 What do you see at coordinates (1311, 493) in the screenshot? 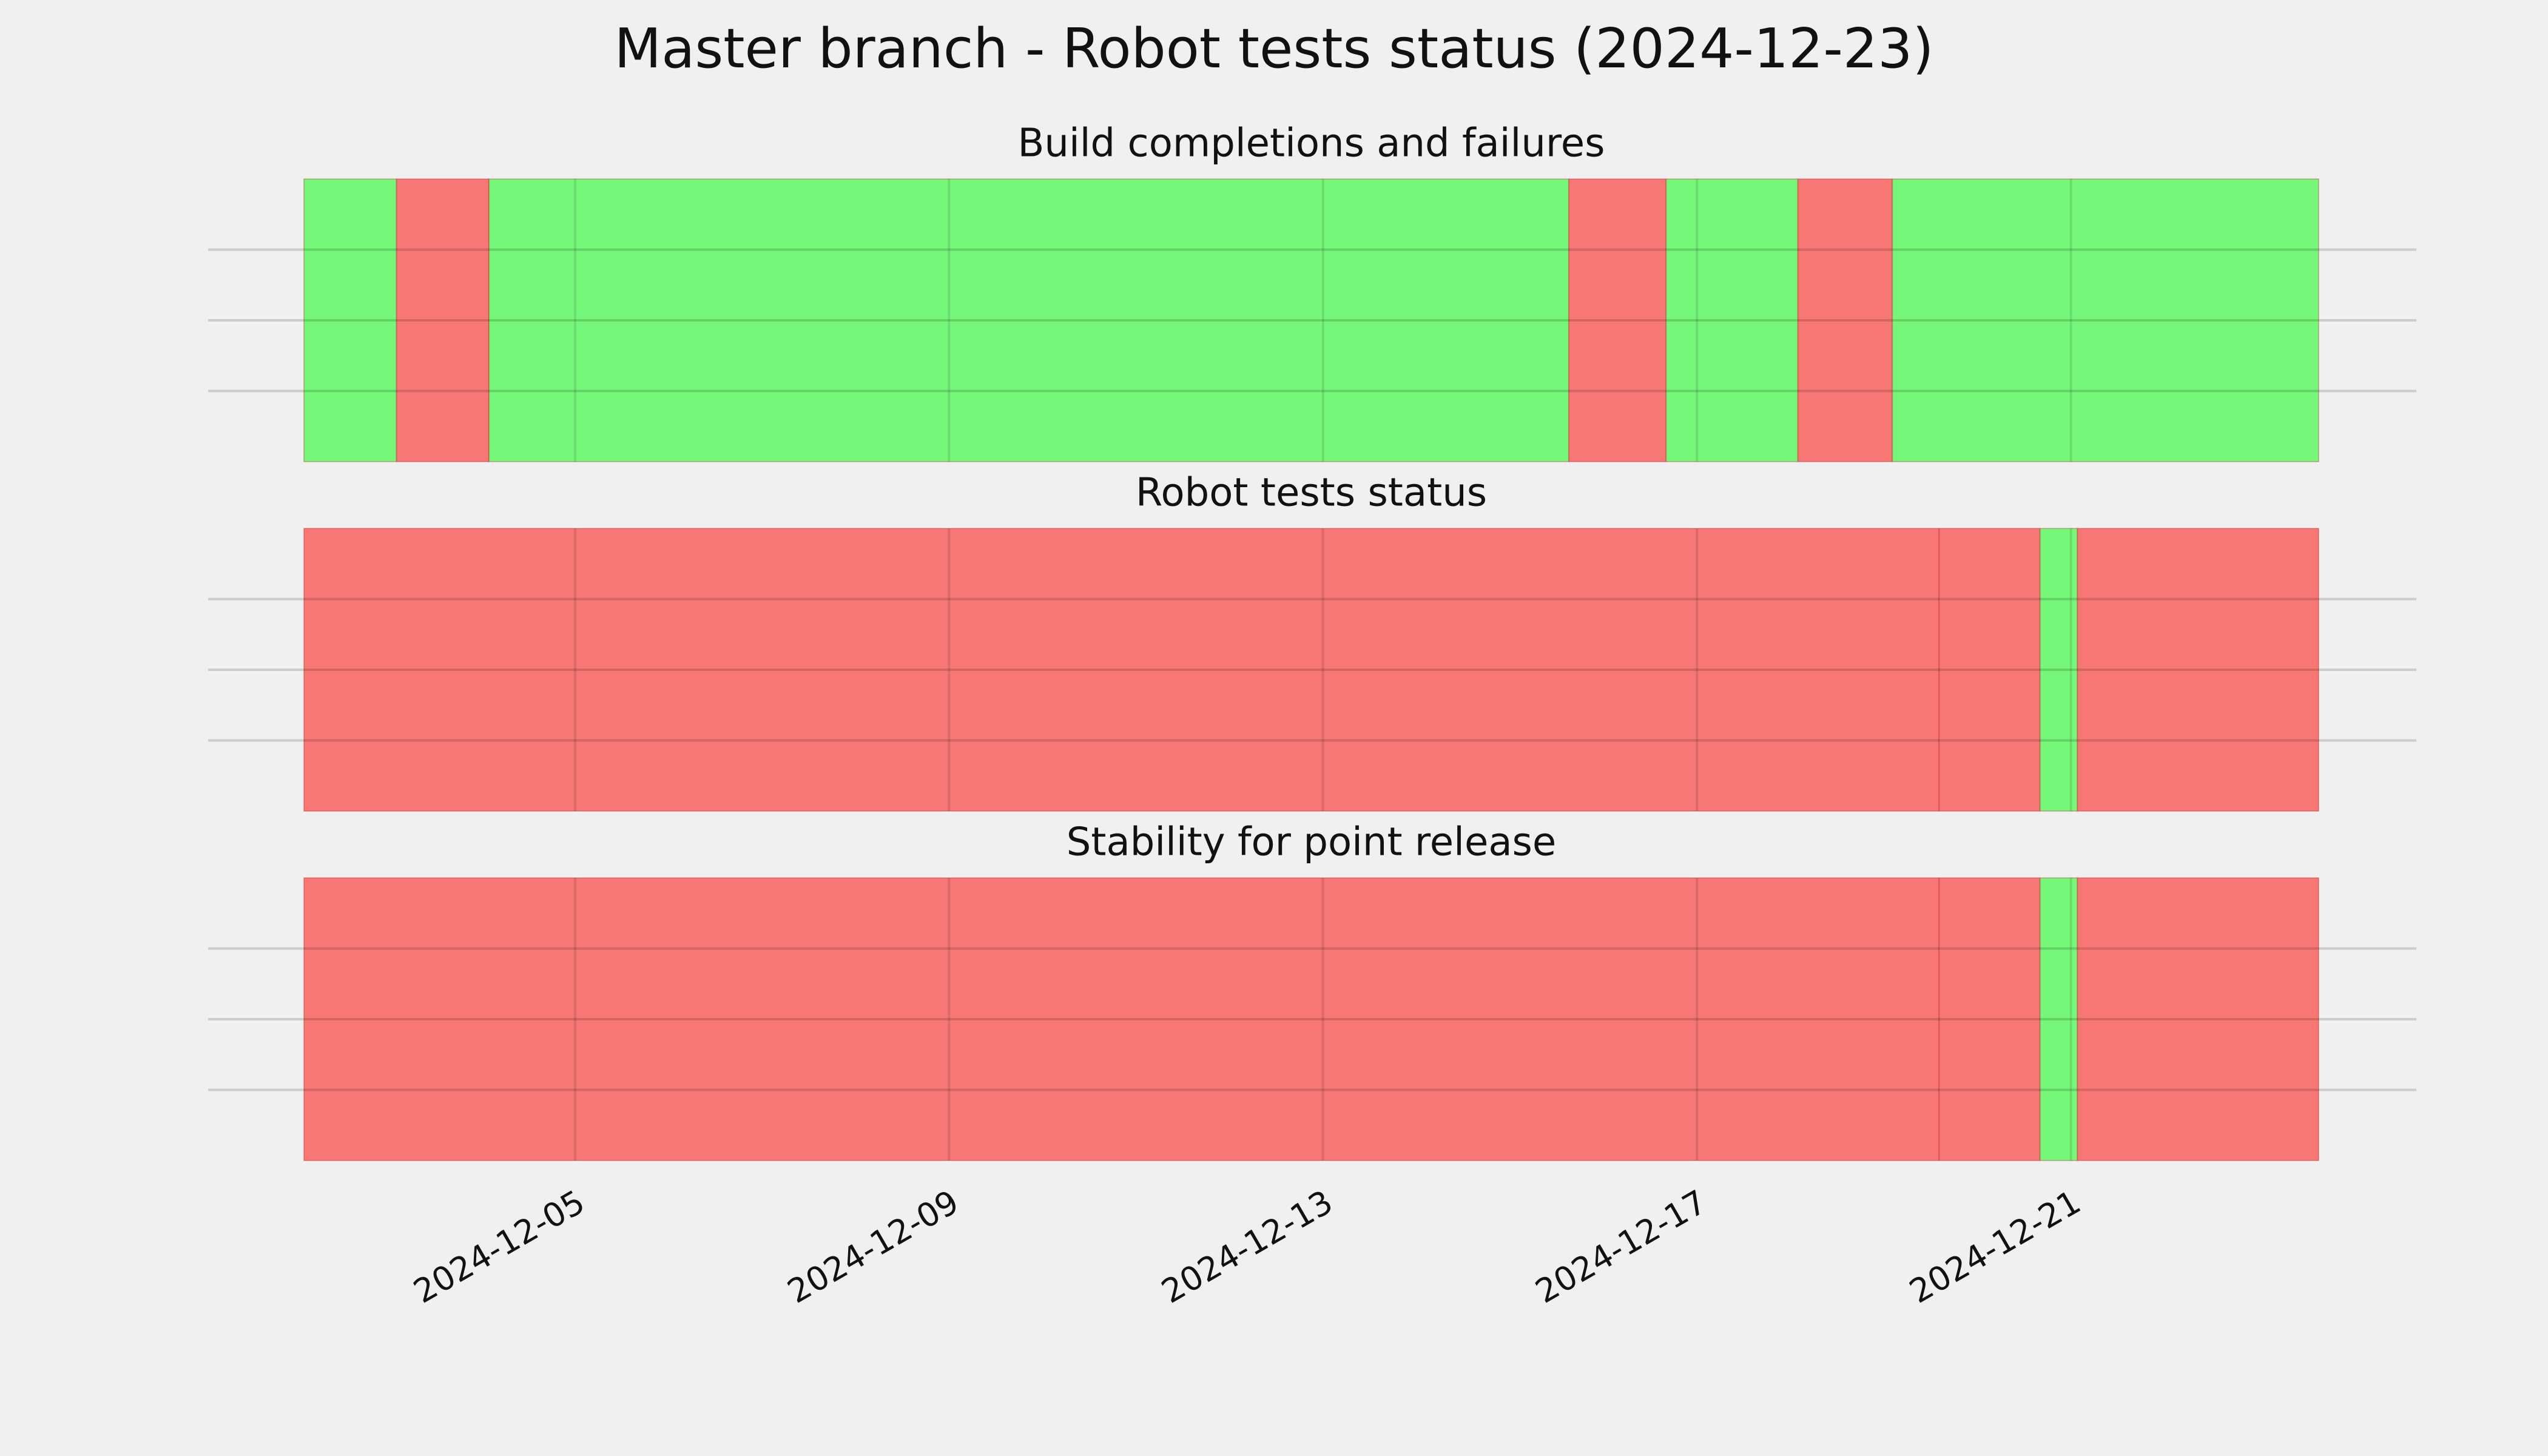
I see `panel-title: Robot tests status` at bounding box center [1311, 493].